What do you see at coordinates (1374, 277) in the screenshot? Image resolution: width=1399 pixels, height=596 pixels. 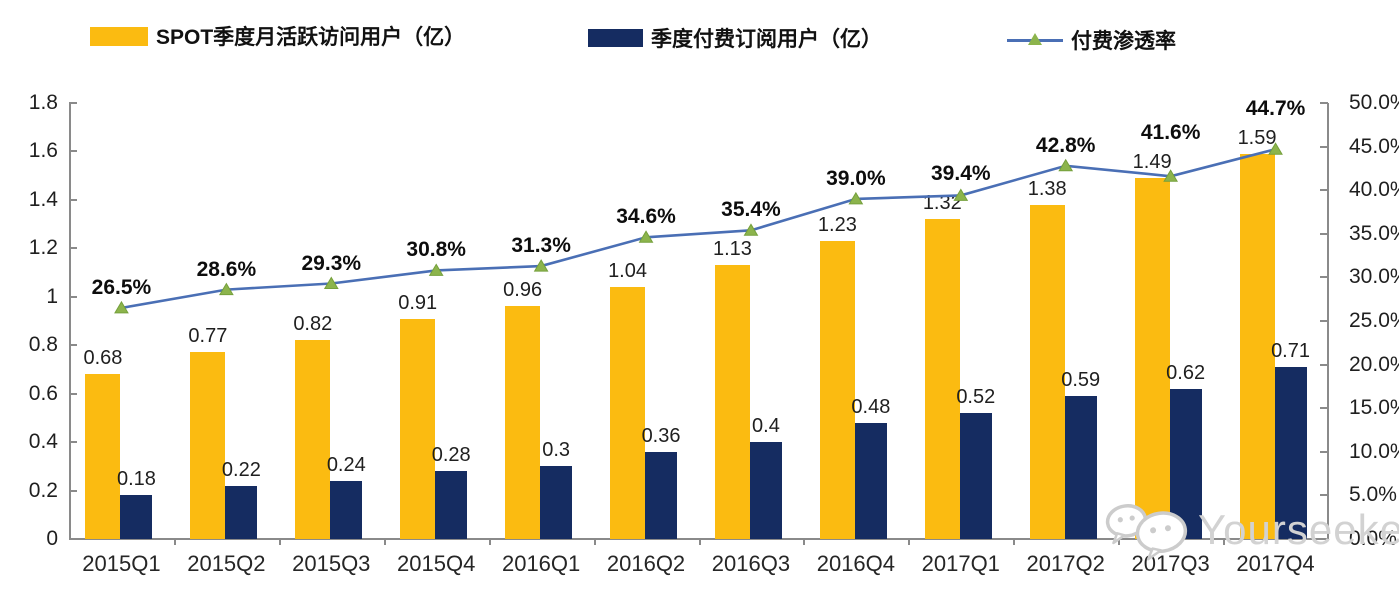 I see `right-axis-tick-label: 30.0%` at bounding box center [1374, 277].